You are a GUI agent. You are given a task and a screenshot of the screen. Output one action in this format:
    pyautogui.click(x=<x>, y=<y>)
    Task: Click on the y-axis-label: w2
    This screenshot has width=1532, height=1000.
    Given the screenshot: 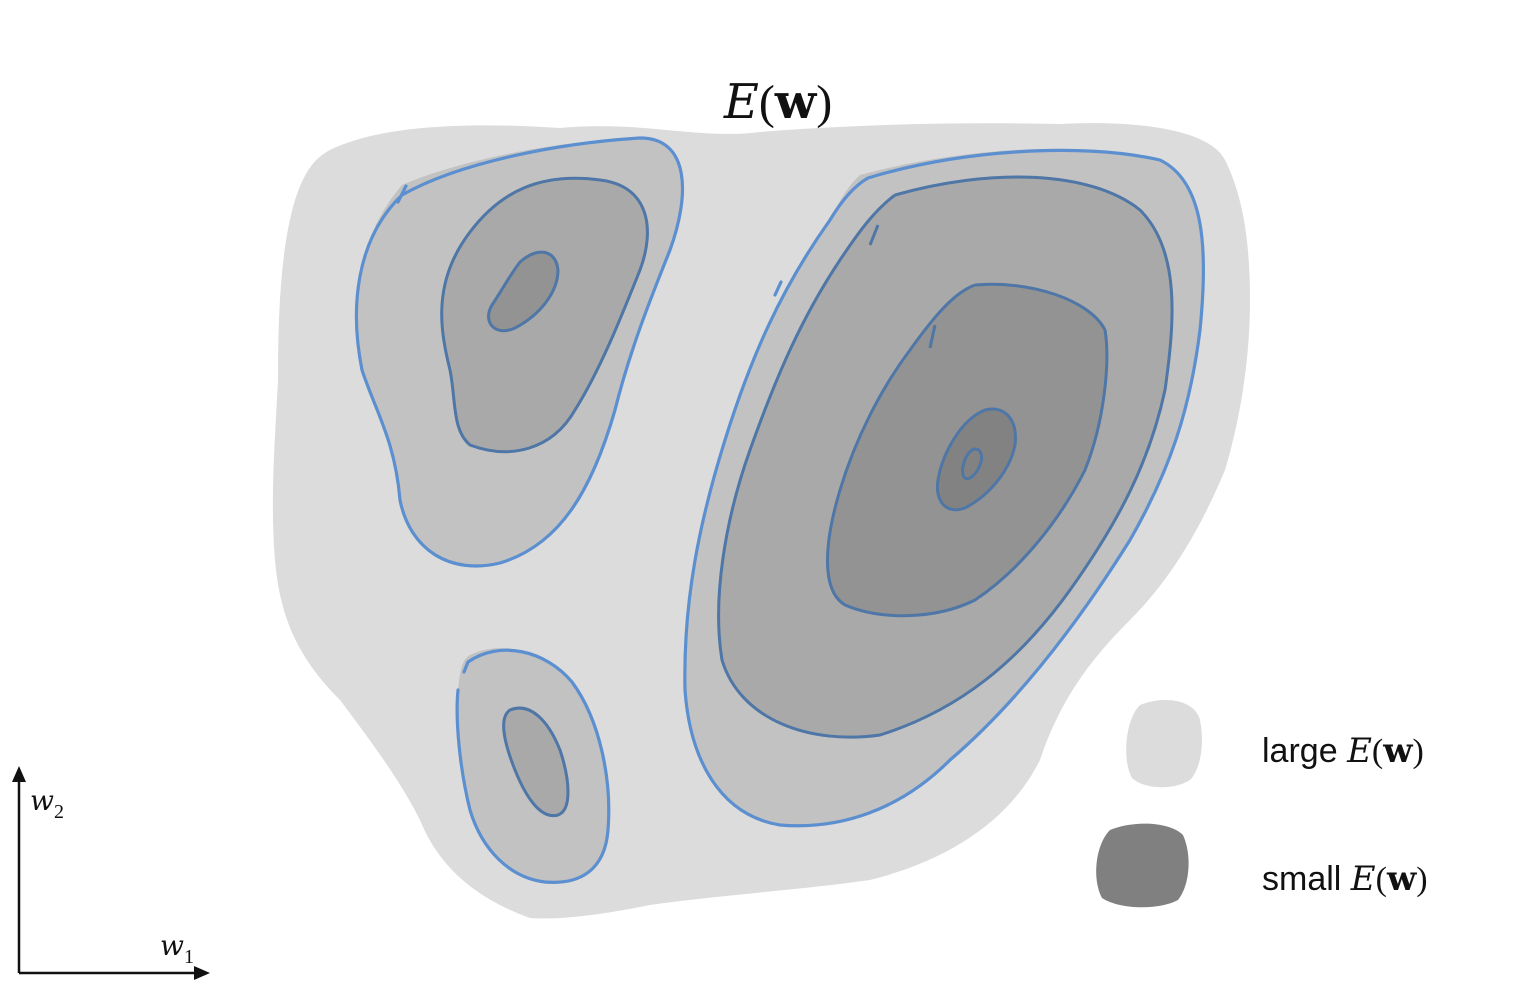 What is the action you would take?
    pyautogui.click(x=47, y=803)
    